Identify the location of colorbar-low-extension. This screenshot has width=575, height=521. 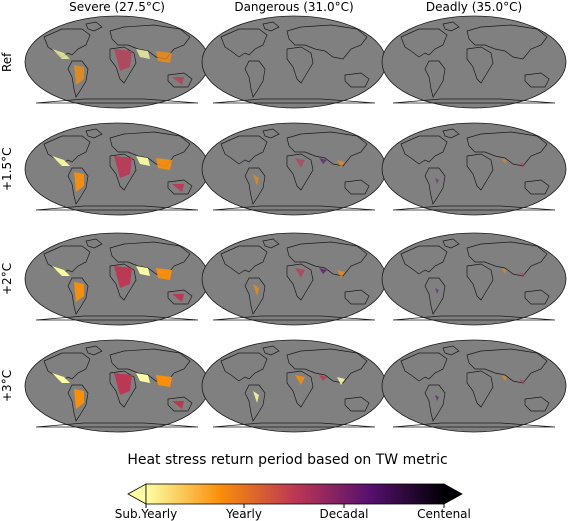
(137, 494).